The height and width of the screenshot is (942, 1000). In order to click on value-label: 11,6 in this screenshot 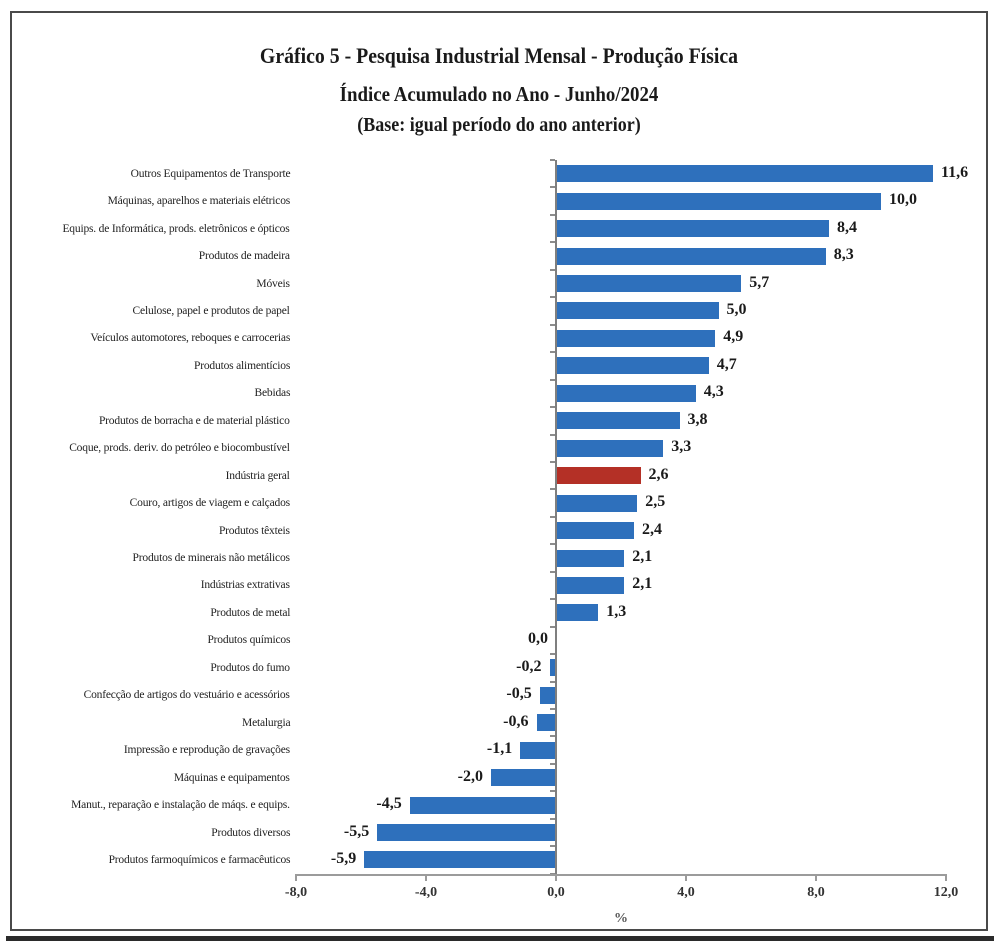, I will do `click(955, 172)`.